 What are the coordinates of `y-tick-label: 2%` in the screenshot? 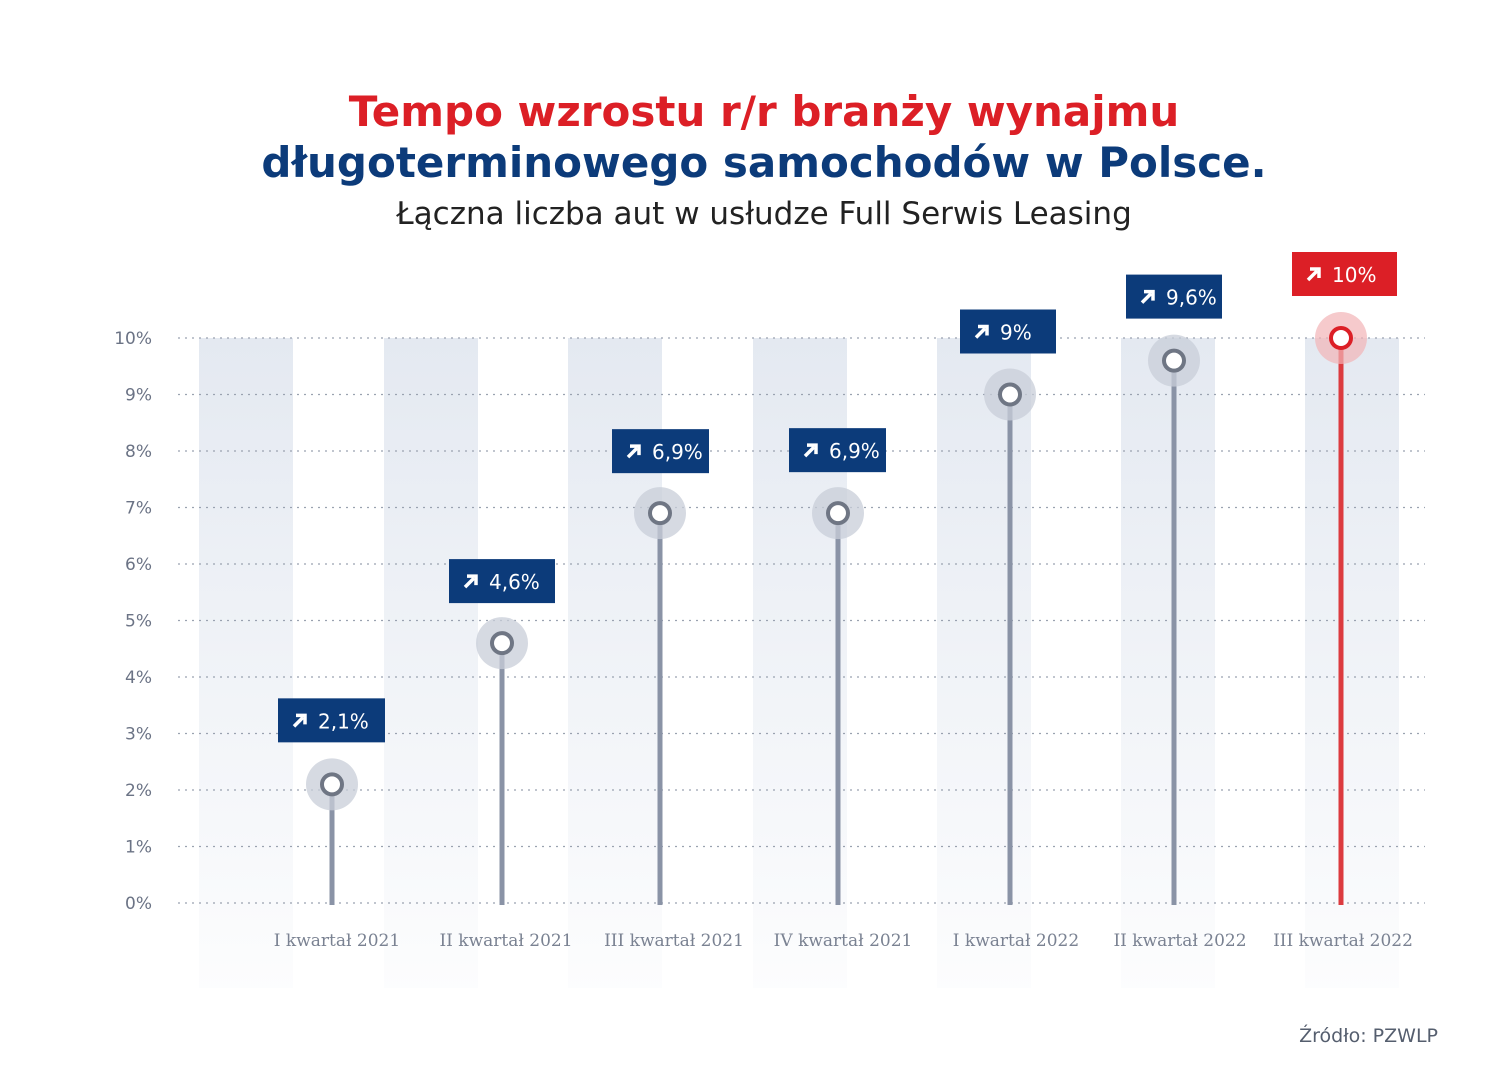 It's located at (138, 791).